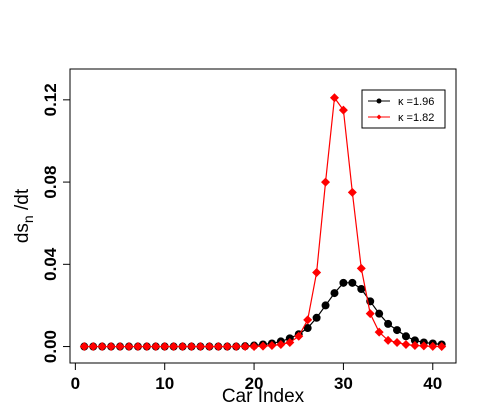 This screenshot has height=409, width=491. I want to click on legend-box, so click(403, 109).